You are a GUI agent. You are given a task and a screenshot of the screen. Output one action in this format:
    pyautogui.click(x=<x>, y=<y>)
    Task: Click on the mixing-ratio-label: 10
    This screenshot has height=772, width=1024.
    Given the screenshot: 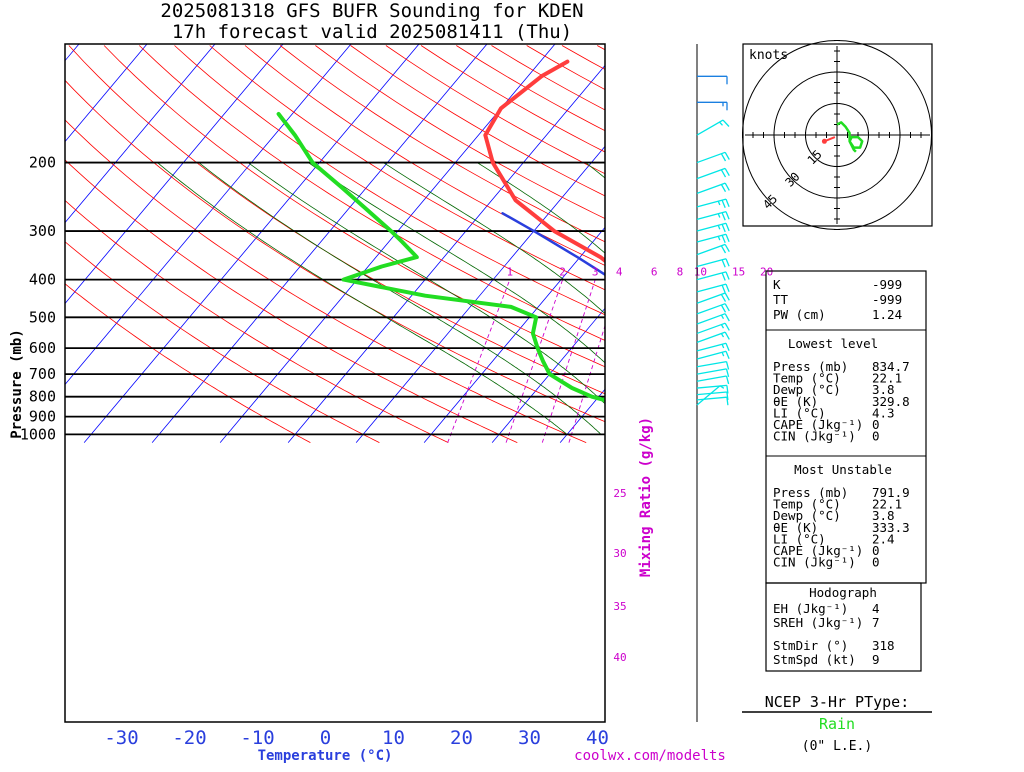 What is the action you would take?
    pyautogui.click(x=700, y=272)
    